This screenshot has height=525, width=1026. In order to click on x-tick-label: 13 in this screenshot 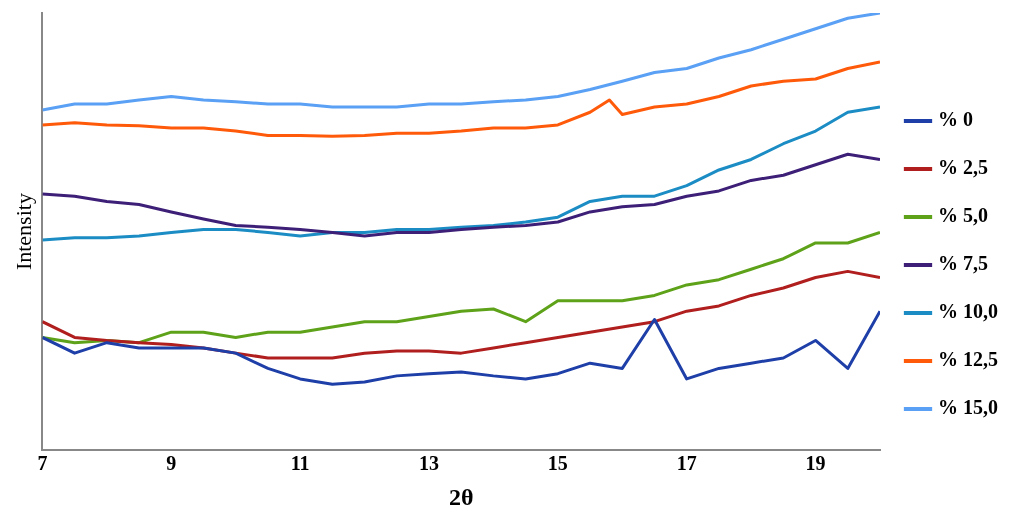, I will do `click(428, 463)`.